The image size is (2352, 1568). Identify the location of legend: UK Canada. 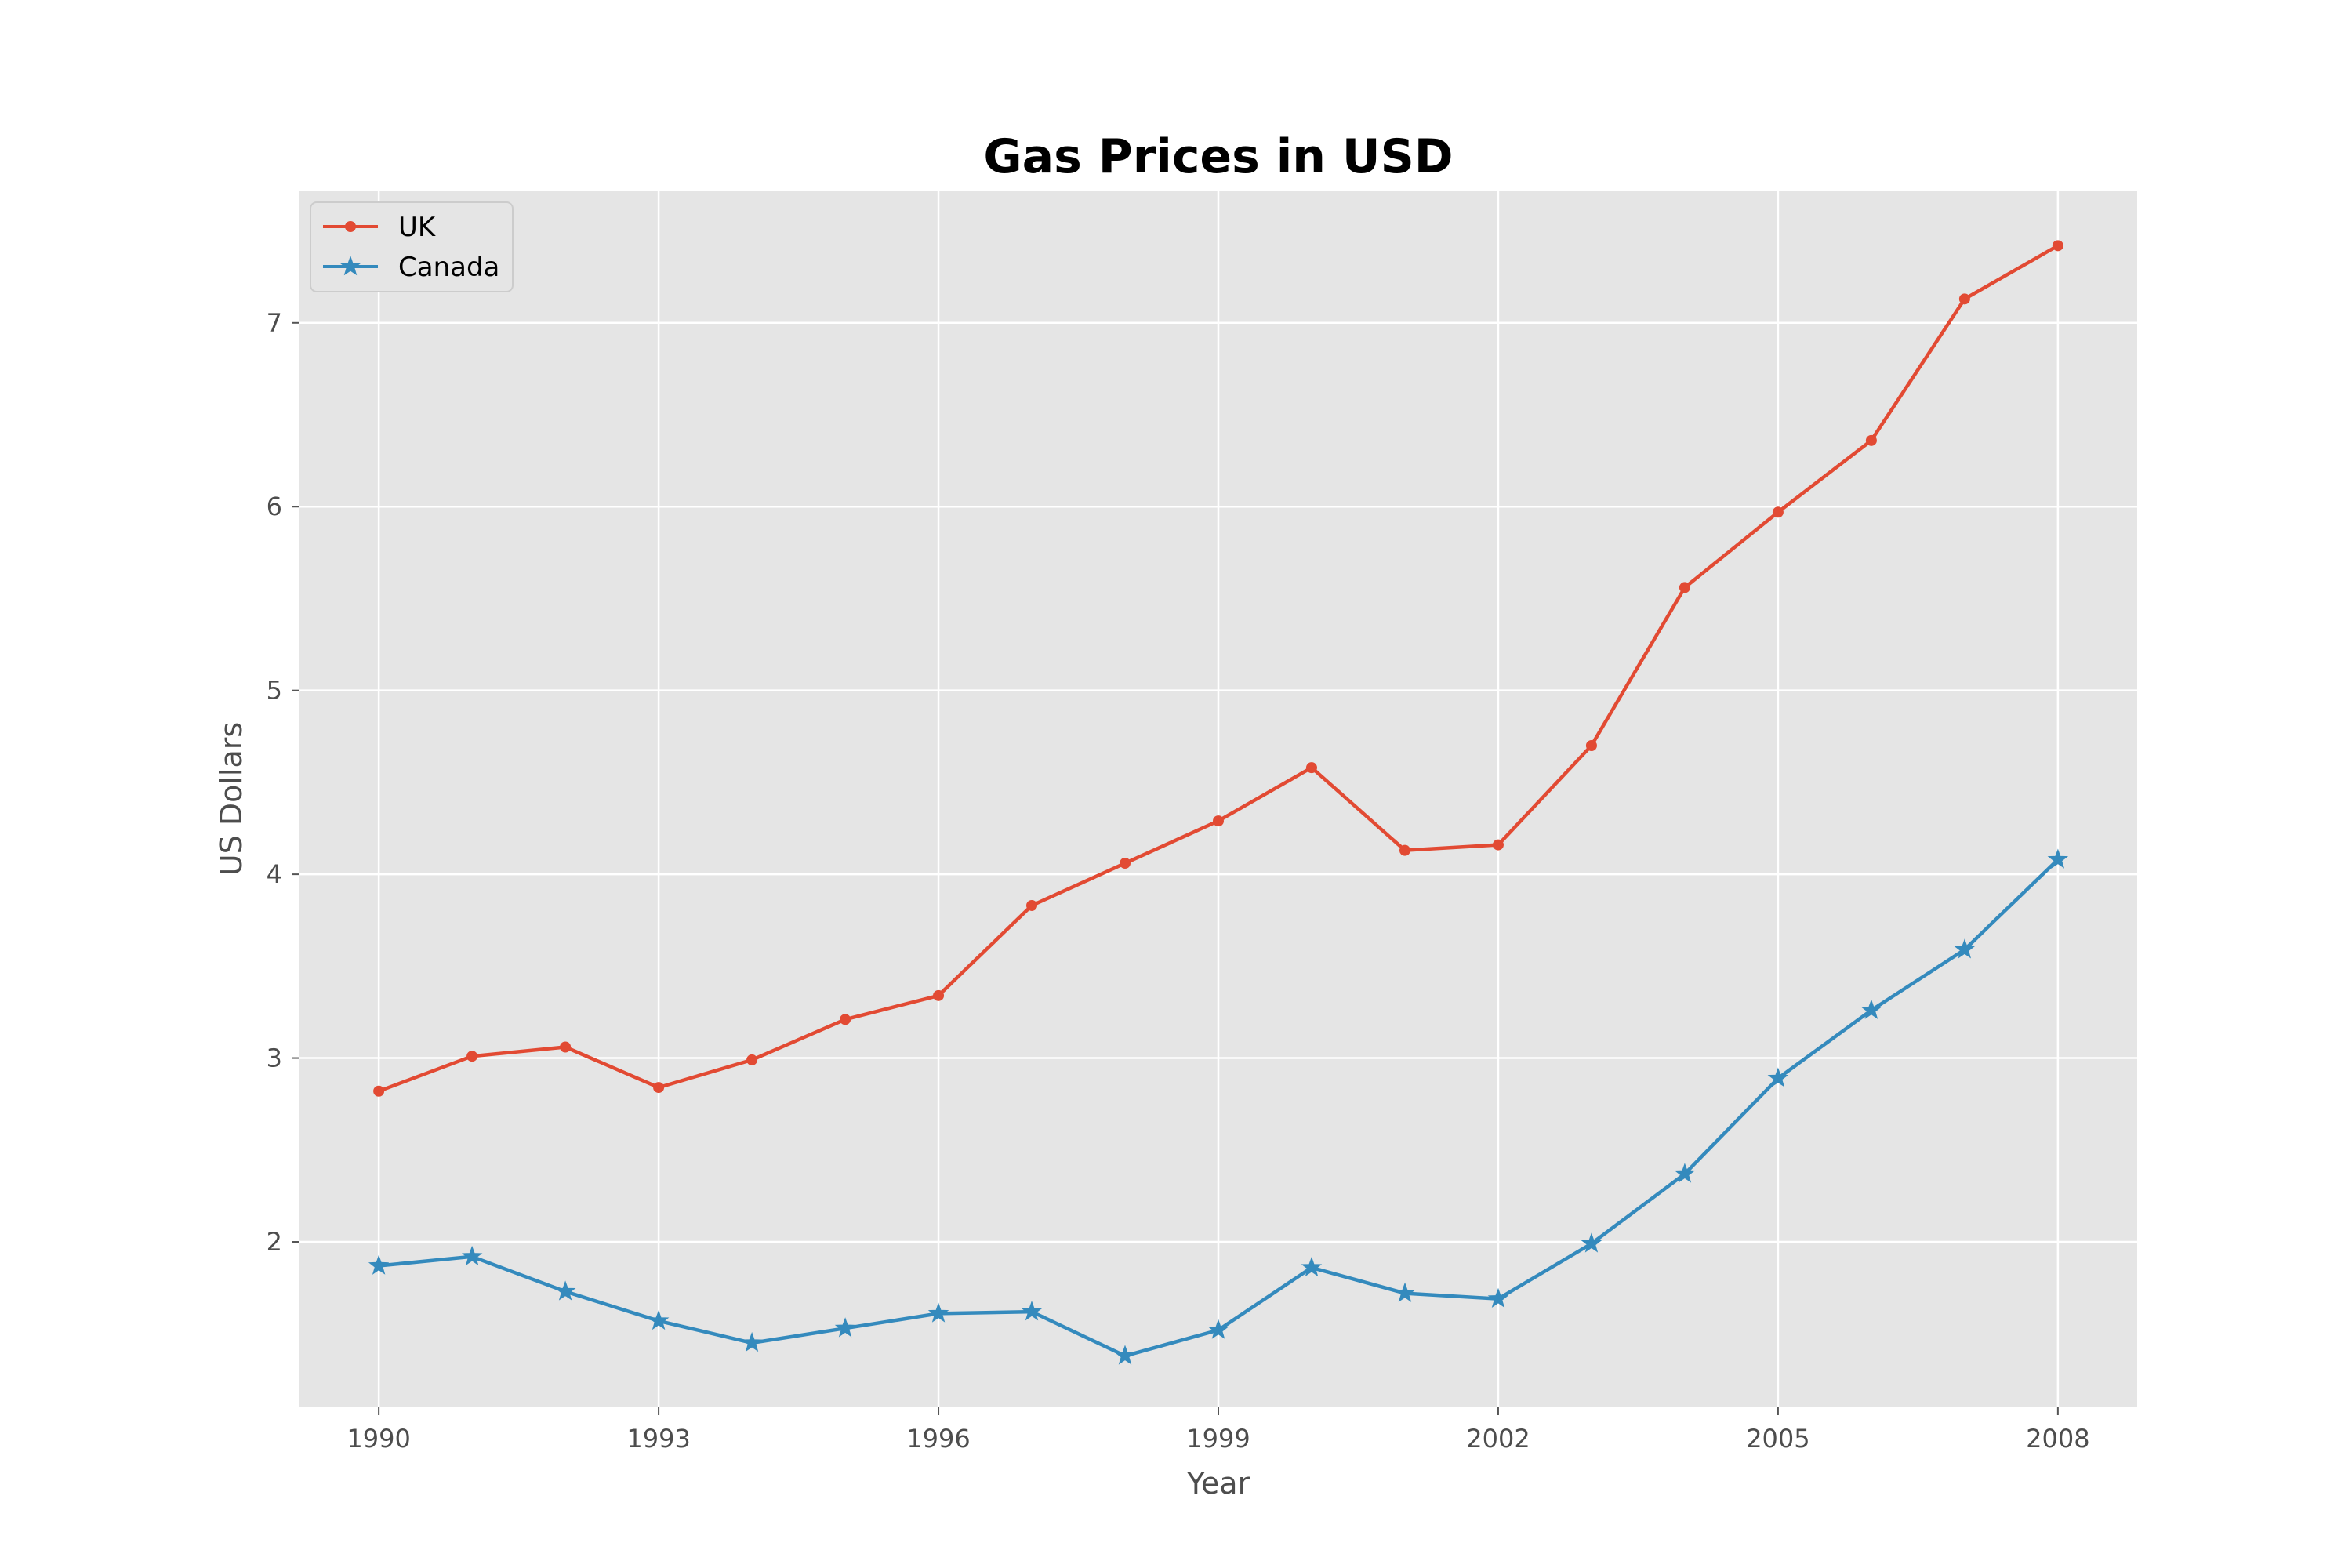
(412, 247).